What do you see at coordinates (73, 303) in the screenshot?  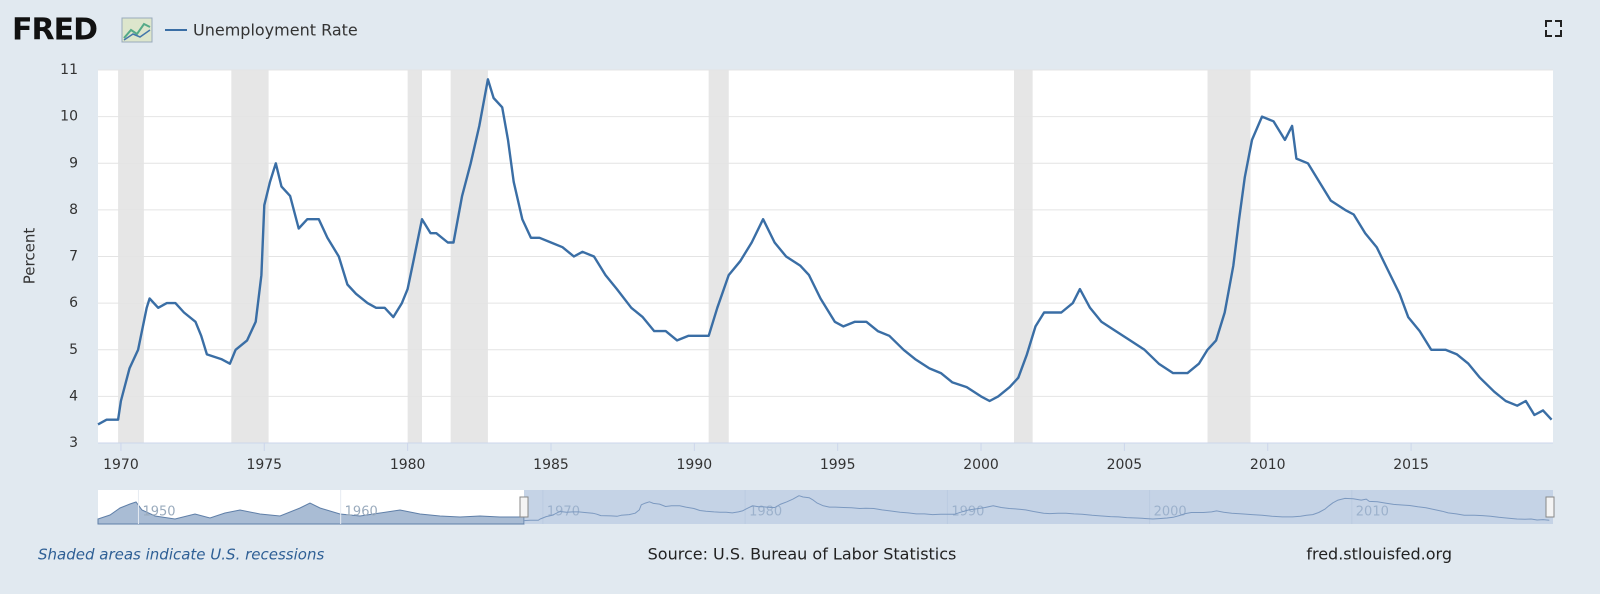 I see `y-tick-label: 6` at bounding box center [73, 303].